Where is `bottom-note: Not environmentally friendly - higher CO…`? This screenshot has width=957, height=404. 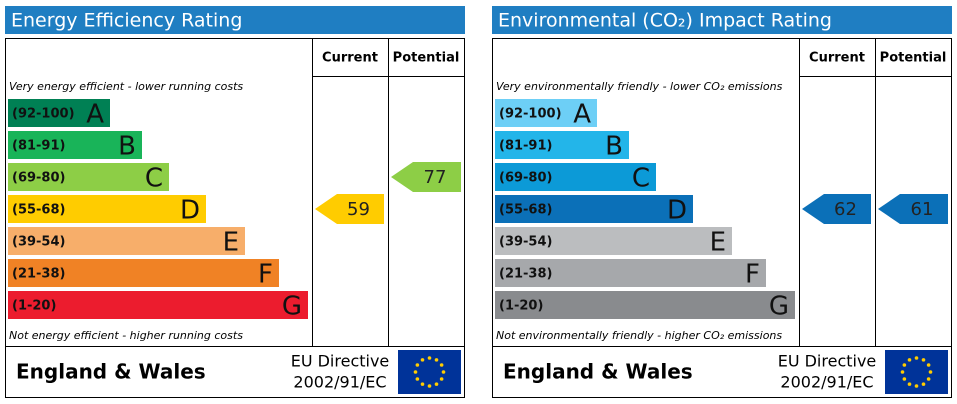
bottom-note: Not environmentally friendly - higher CO… is located at coordinates (639, 335).